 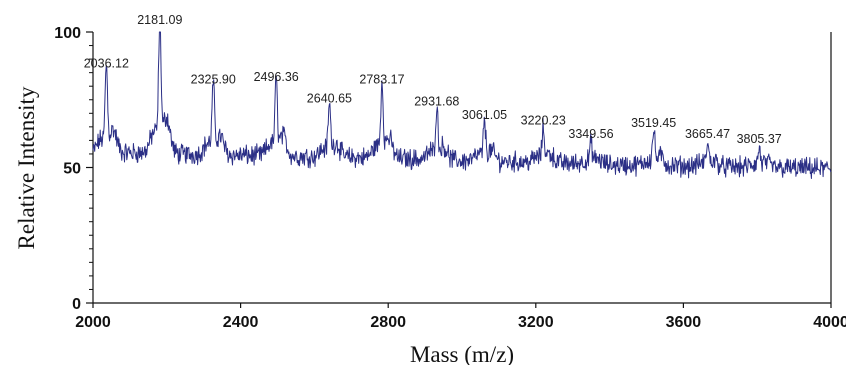 What do you see at coordinates (653, 123) in the screenshot?
I see `peak-label: 3519.45` at bounding box center [653, 123].